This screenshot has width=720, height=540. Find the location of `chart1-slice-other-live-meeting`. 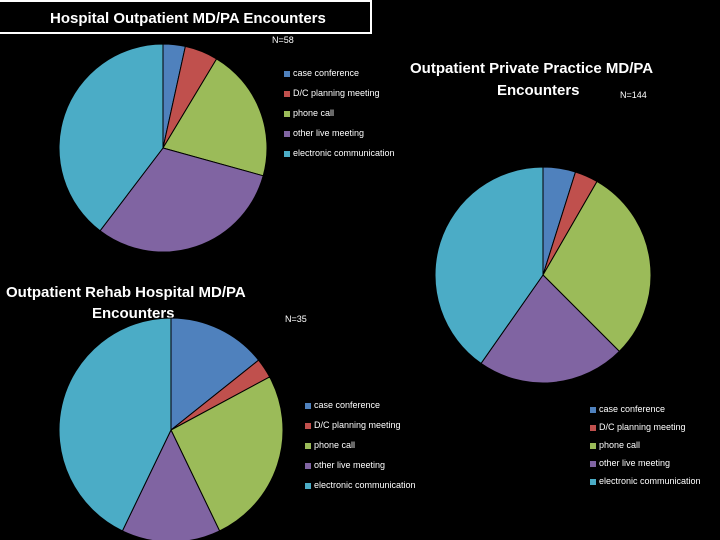

chart1-slice-other-live-meeting is located at coordinates (181, 200).